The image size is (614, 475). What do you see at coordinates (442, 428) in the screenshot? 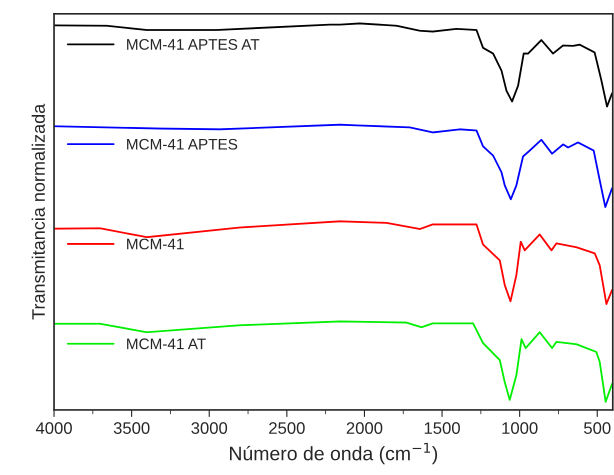
I see `x-tick-label: 1500` at bounding box center [442, 428].